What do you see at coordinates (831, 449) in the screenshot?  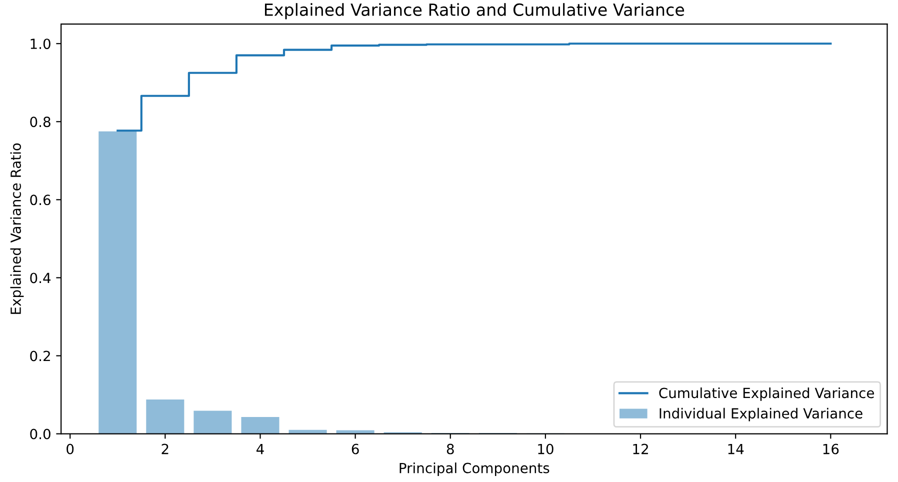 I see `x-tick-label: 16` at bounding box center [831, 449].